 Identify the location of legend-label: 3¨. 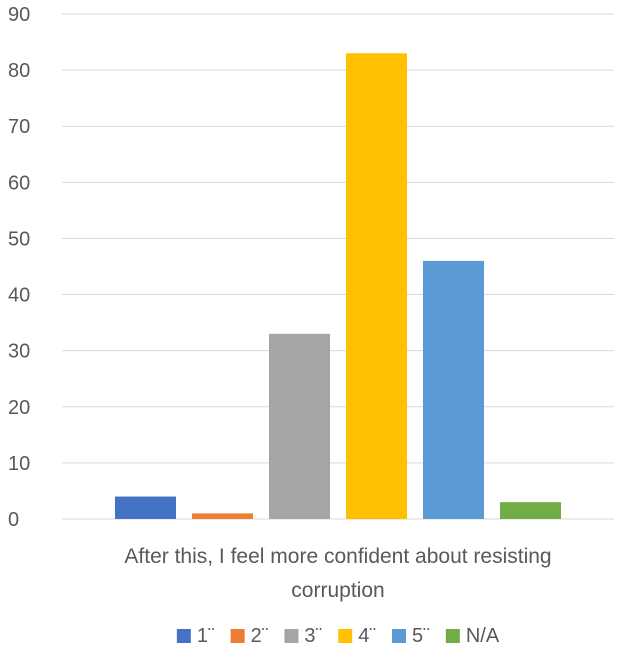
(313, 636).